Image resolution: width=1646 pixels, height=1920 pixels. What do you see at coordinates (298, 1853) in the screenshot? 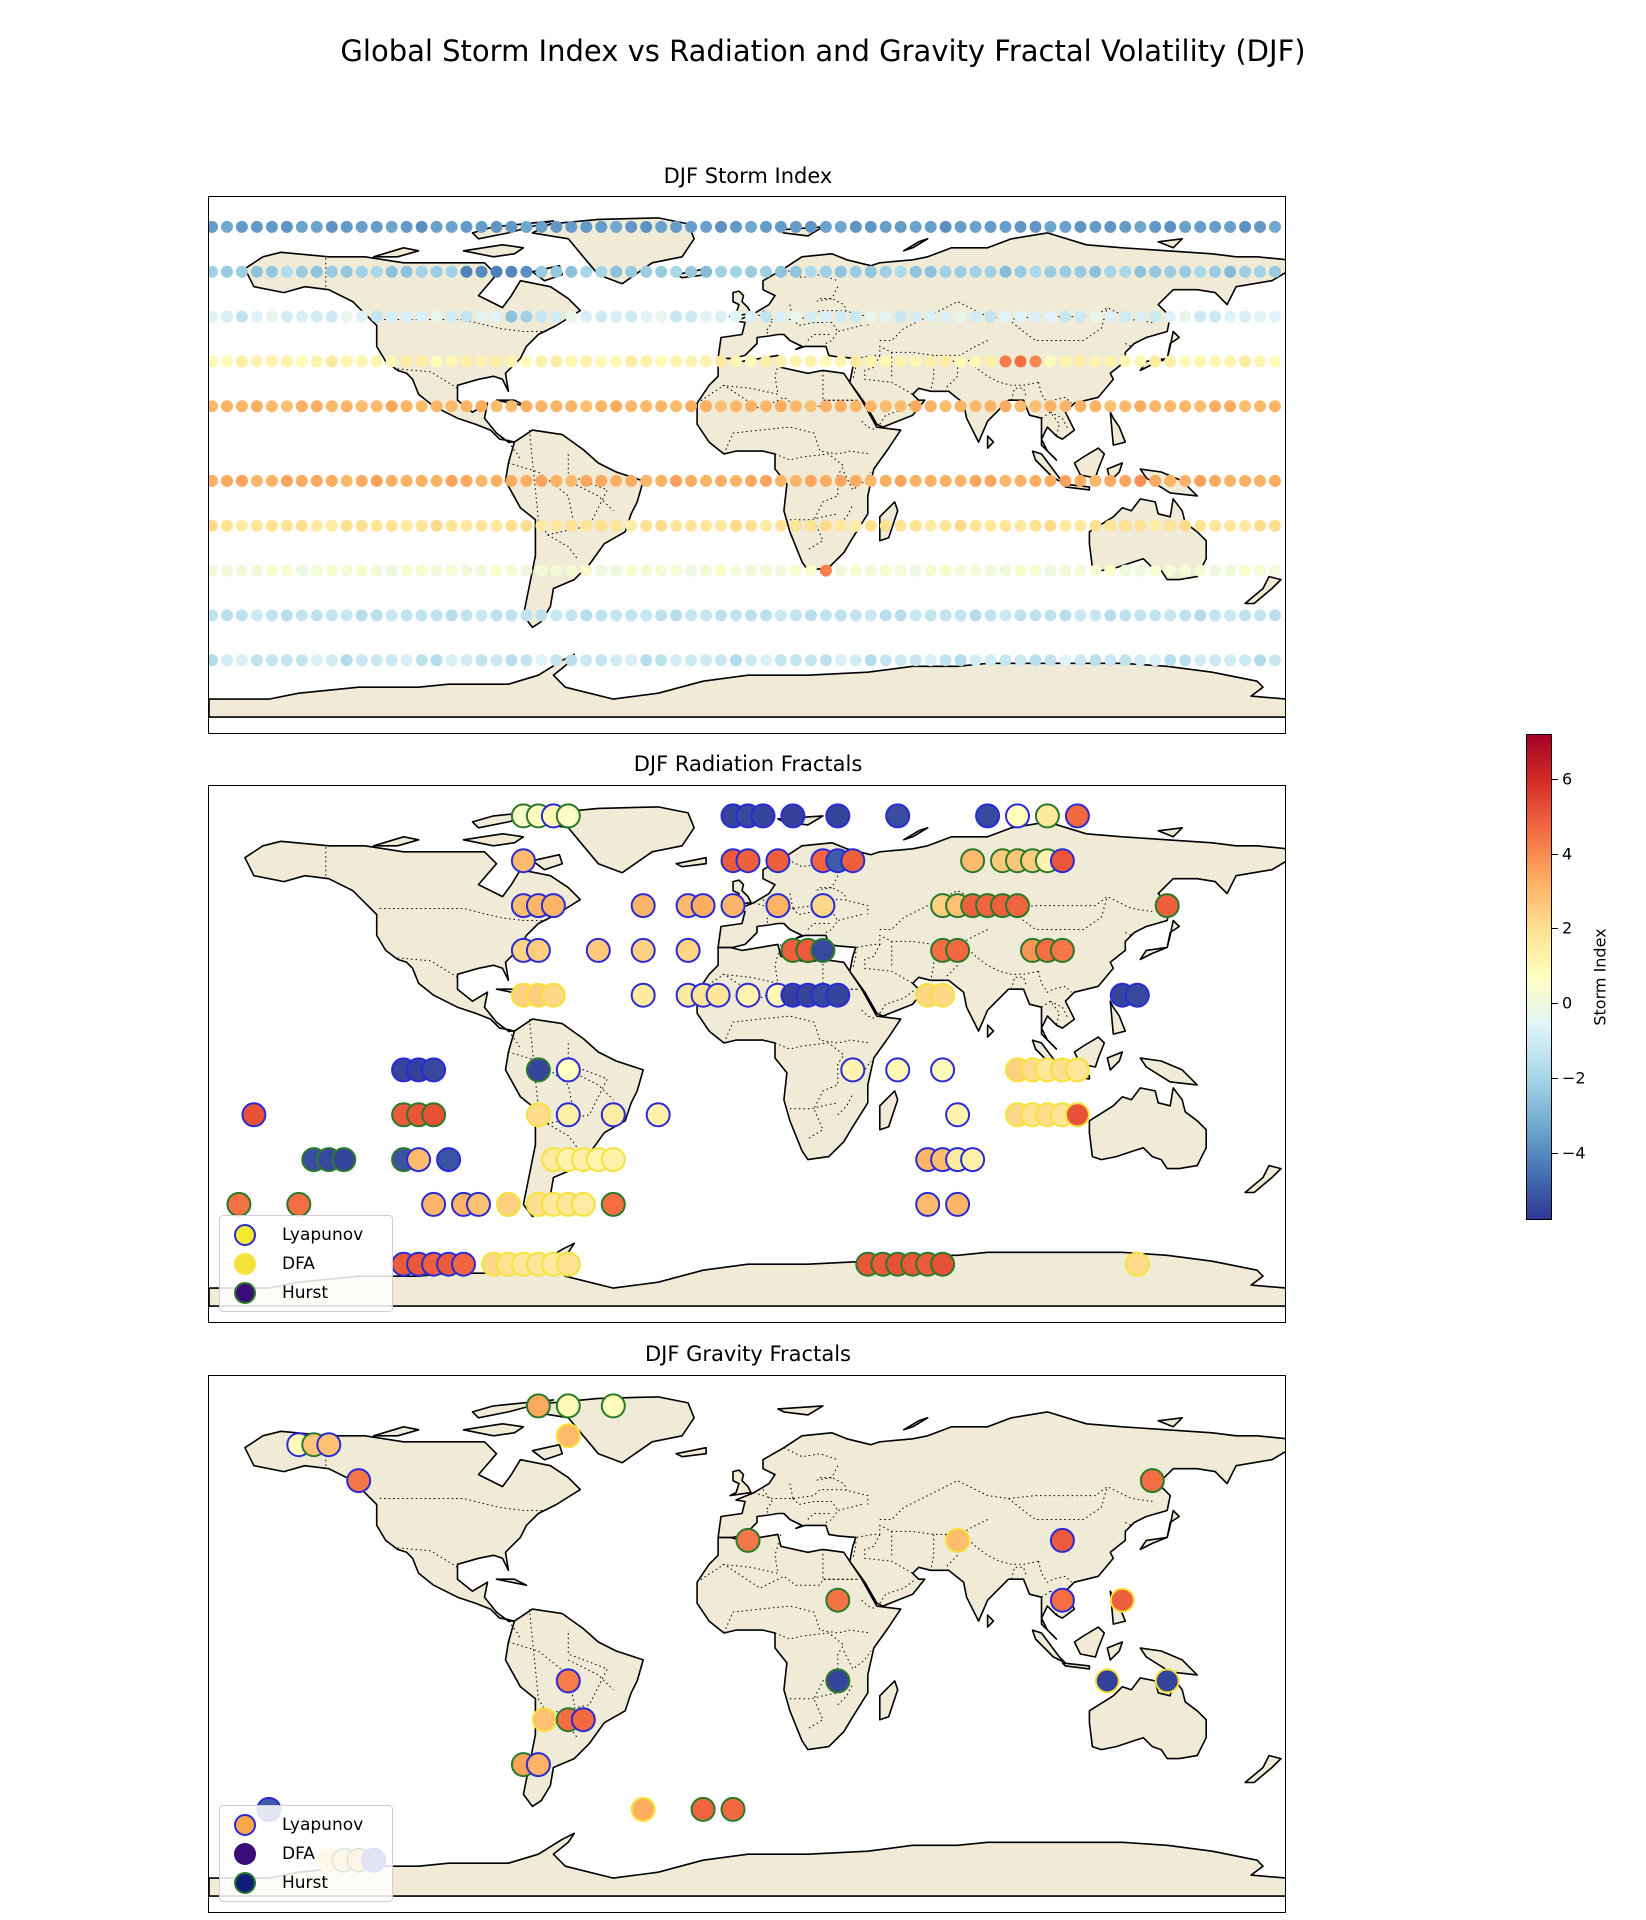
I see `legend-label: DFA` at bounding box center [298, 1853].